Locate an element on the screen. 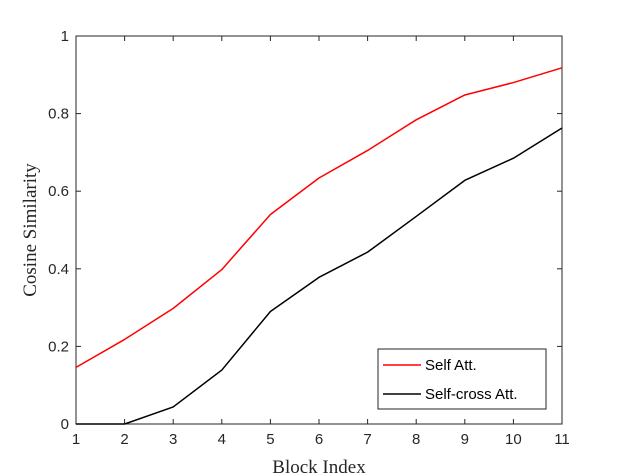  x-tick-label: 11 is located at coordinates (562, 439).